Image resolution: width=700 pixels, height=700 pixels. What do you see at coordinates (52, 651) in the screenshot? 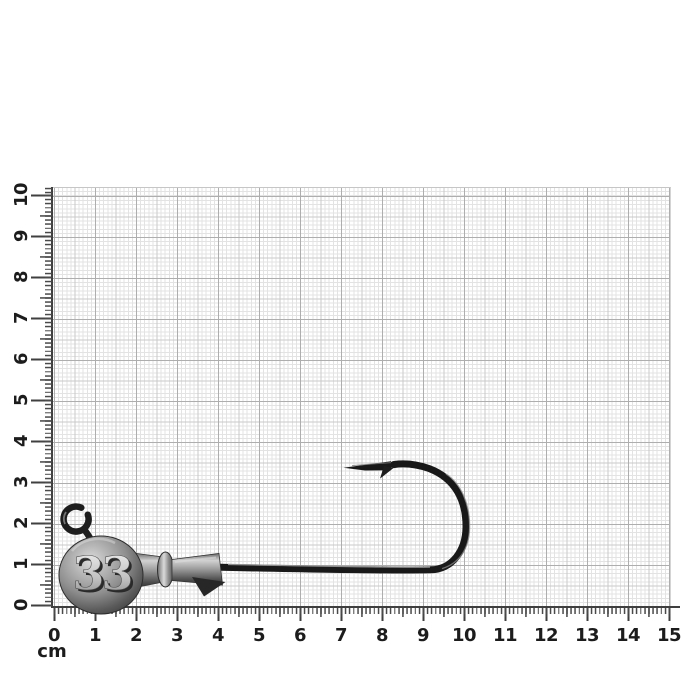
I see `ruler-unit-label: cm` at bounding box center [52, 651].